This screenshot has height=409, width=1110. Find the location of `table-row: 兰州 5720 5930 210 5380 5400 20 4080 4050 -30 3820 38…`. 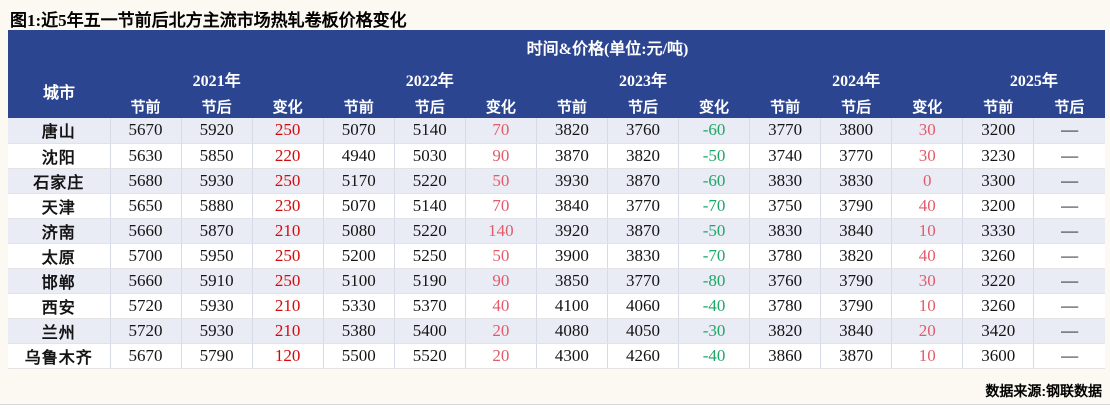

table-row: 兰州 5720 5930 210 5380 5400 20 4080 4050 -30 3820 38… is located at coordinates (556, 331).